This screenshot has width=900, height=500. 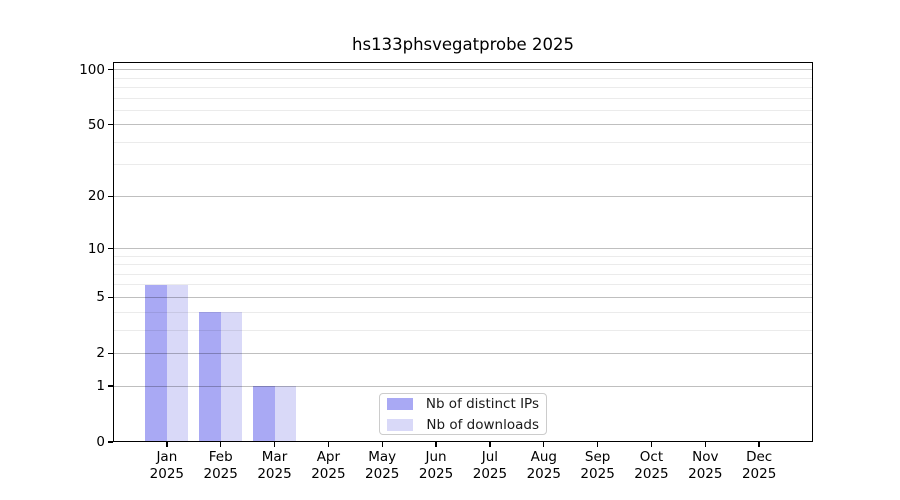 I want to click on y-tick-label: 20, so click(x=96, y=196).